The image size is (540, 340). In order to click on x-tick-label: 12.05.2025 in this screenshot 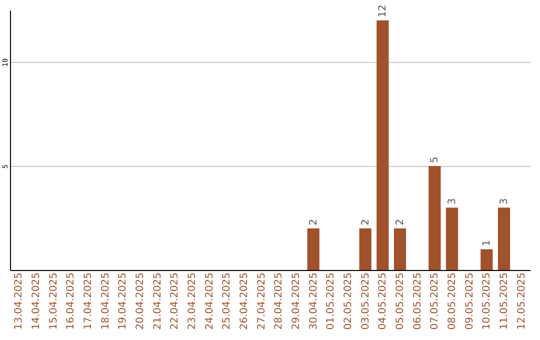, I will do `click(522, 301)`.